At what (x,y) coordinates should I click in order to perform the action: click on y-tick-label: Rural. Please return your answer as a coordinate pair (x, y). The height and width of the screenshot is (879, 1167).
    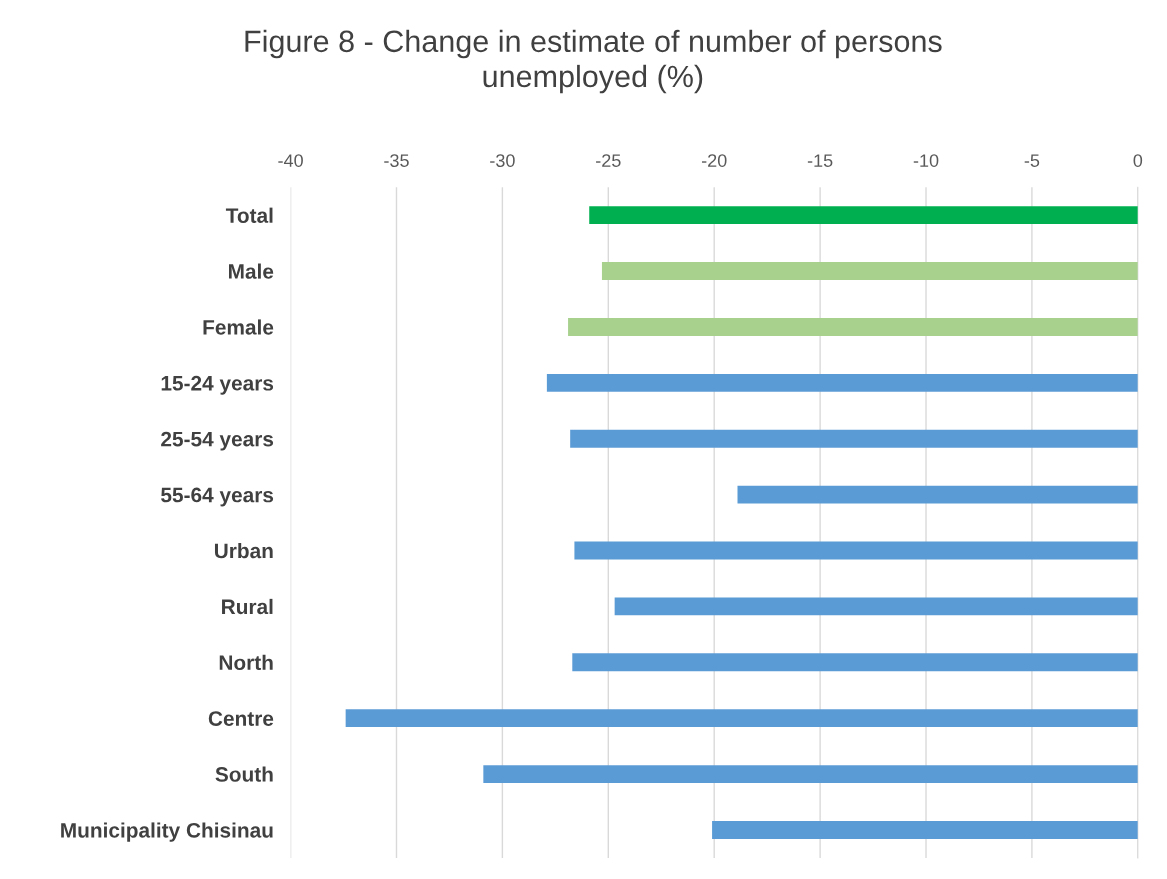
    Looking at the image, I should click on (247, 606).